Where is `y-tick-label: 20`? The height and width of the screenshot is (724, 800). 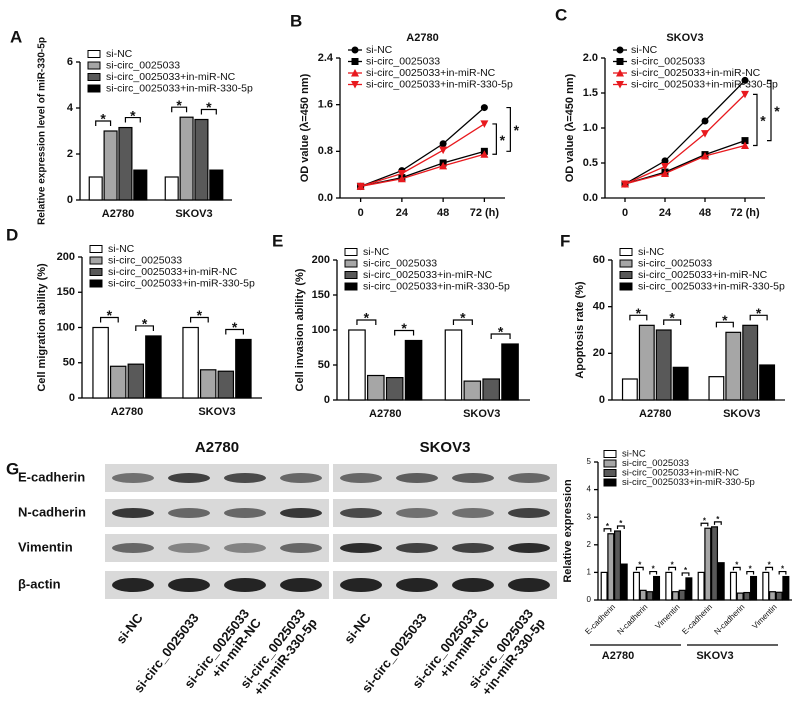
y-tick-label: 20 is located at coordinates (599, 353).